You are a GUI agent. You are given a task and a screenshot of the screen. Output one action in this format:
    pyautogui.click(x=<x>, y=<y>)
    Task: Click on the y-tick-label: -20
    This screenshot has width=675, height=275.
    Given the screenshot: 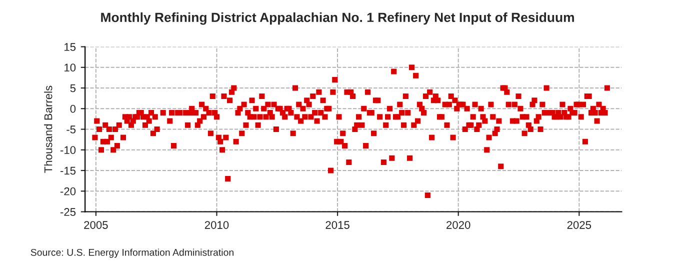 What is the action you would take?
    pyautogui.click(x=68, y=191)
    